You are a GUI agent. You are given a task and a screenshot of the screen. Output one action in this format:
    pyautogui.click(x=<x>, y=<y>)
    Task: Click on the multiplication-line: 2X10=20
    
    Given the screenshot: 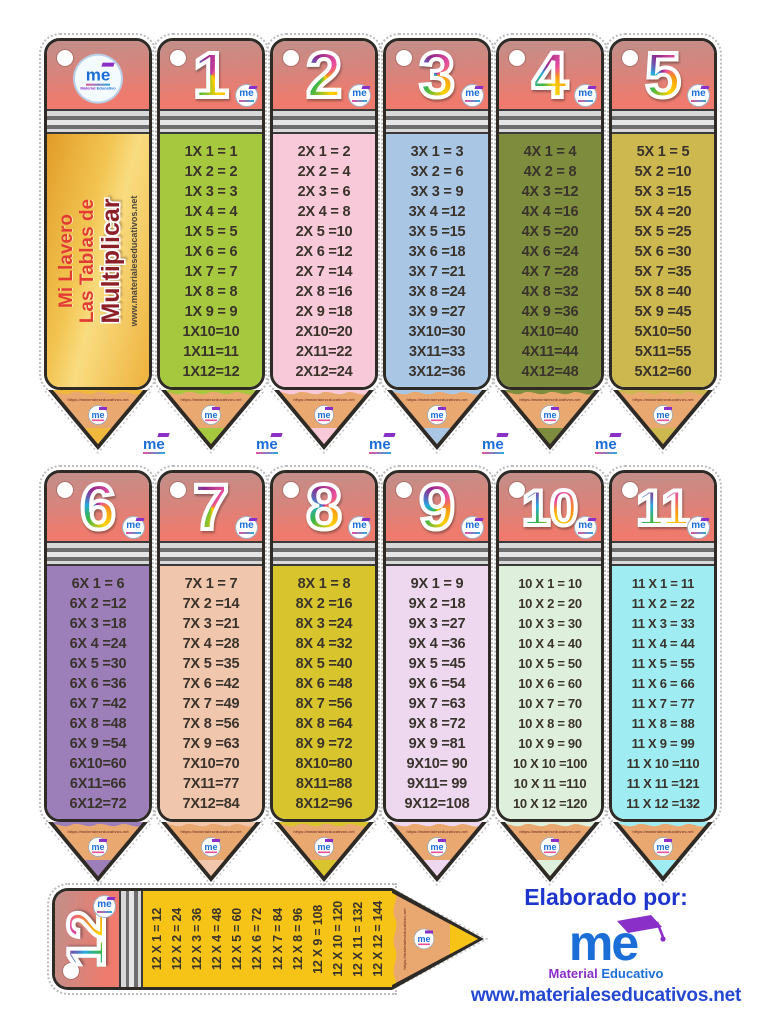 What is the action you would take?
    pyautogui.click(x=324, y=332)
    